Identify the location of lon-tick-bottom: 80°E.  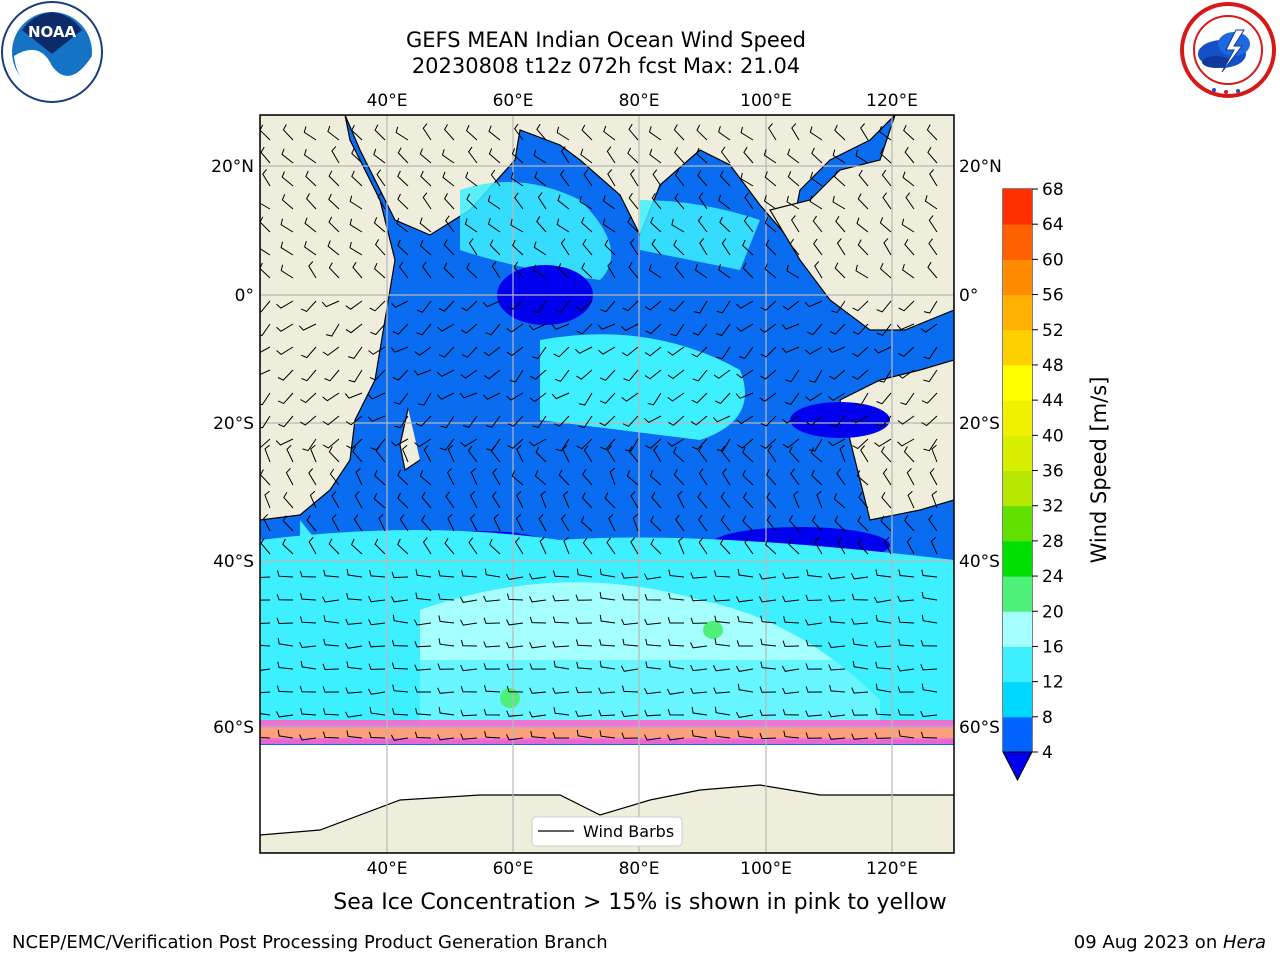
(639, 869).